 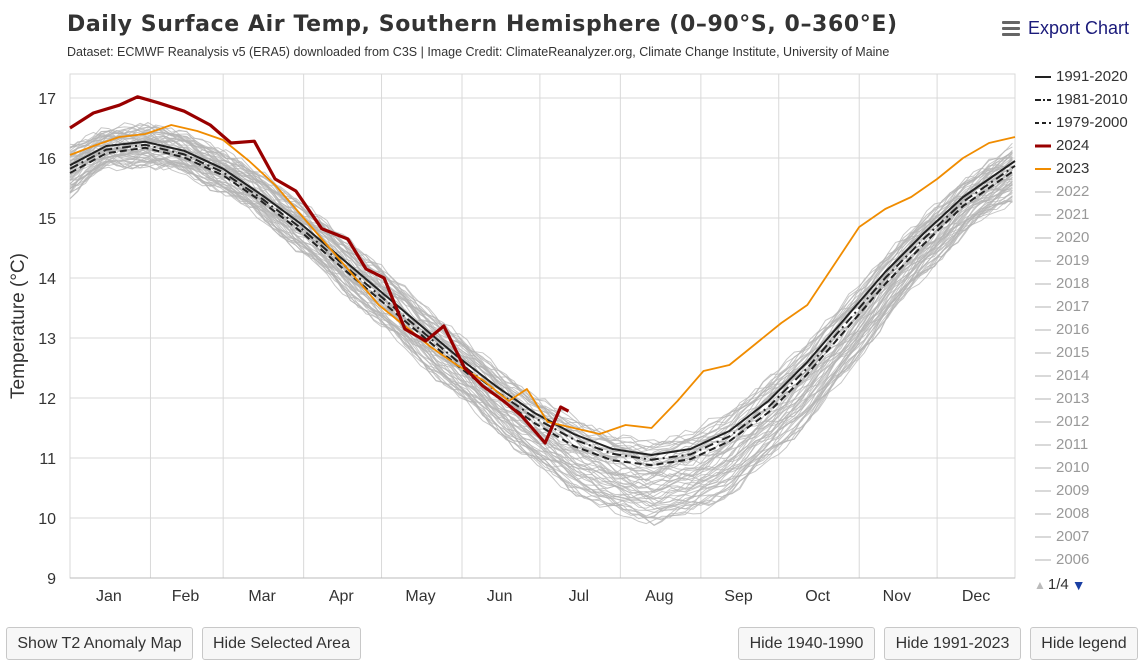 I want to click on legend-item-2015: 2015, so click(x=1086, y=352).